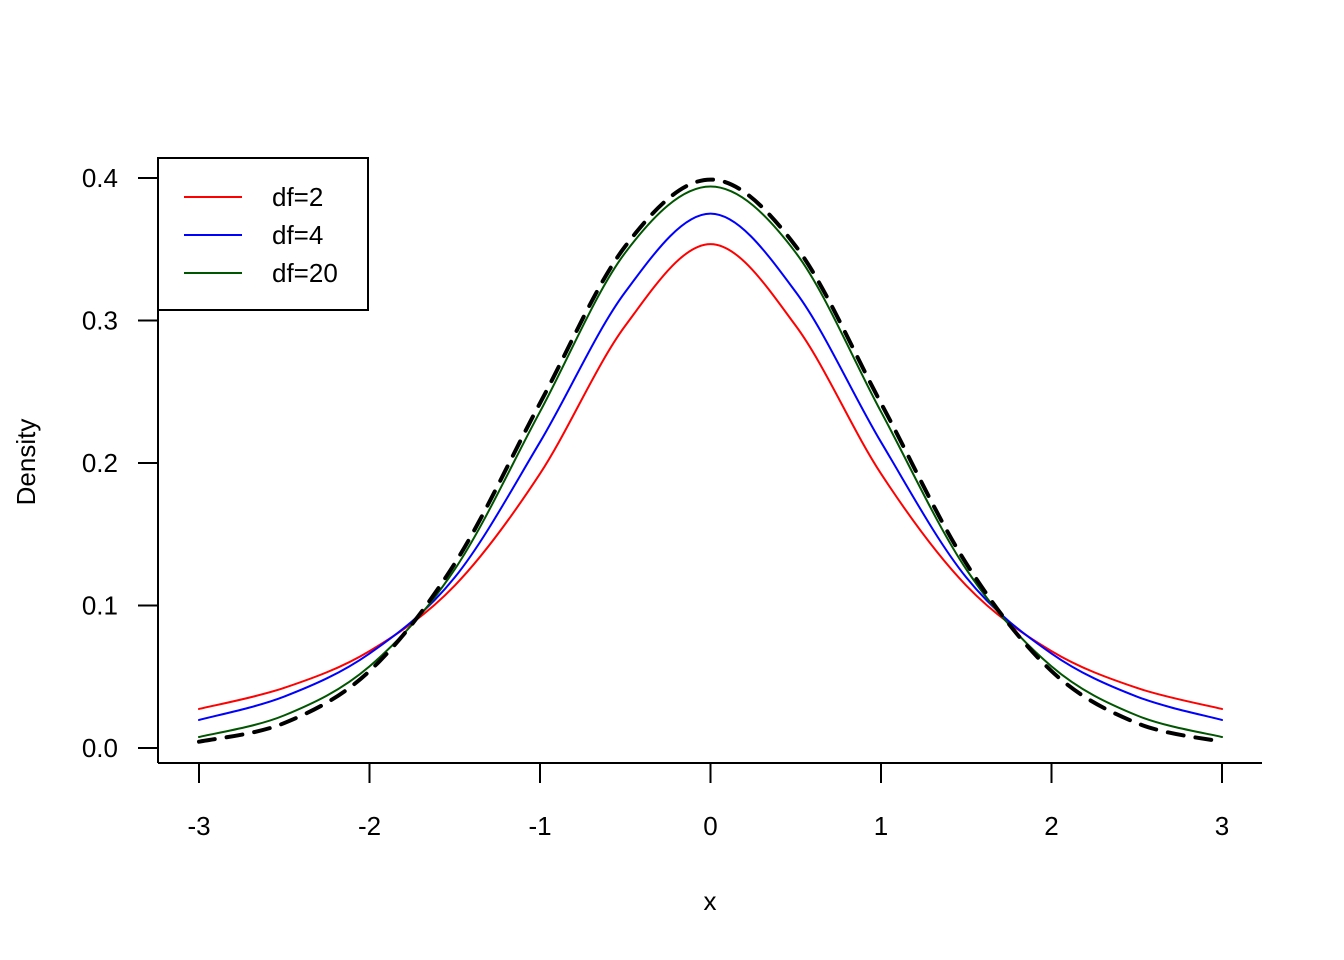 This screenshot has height=960, width=1344. Describe the element at coordinates (1051, 826) in the screenshot. I see `x-tick-label: 2` at that location.